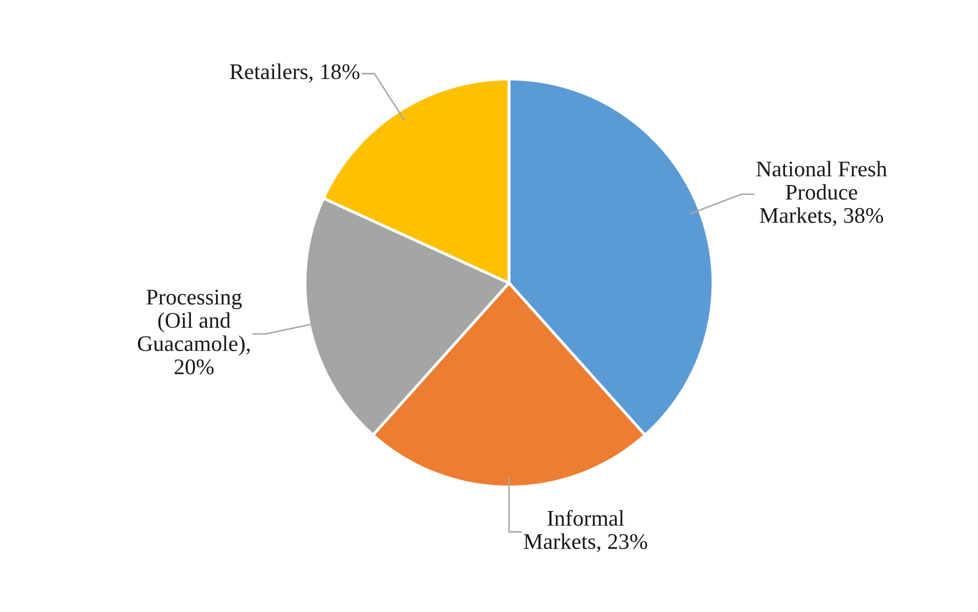 The image size is (978, 612). I want to click on slice-label: Processing (Oil and Guacamole), 20%, so click(194, 332).